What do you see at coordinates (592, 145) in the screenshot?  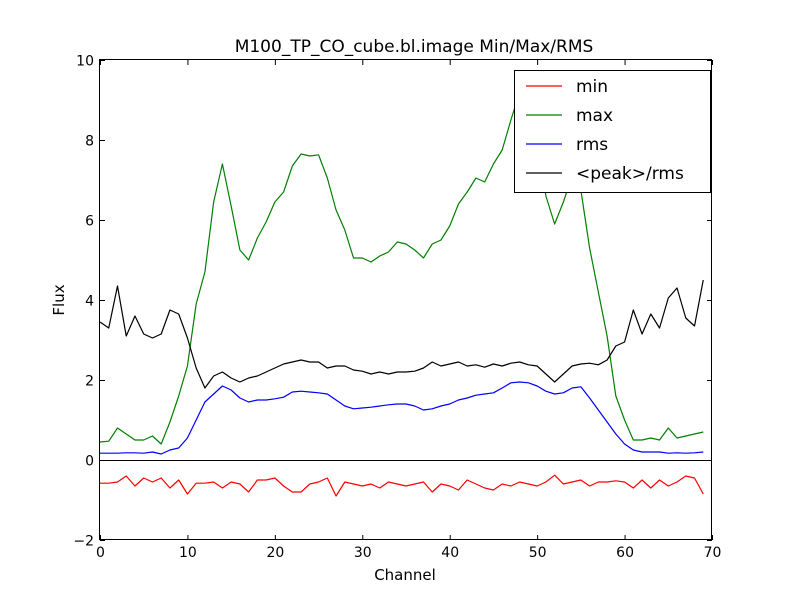 I see `legend-label-2: rms` at bounding box center [592, 145].